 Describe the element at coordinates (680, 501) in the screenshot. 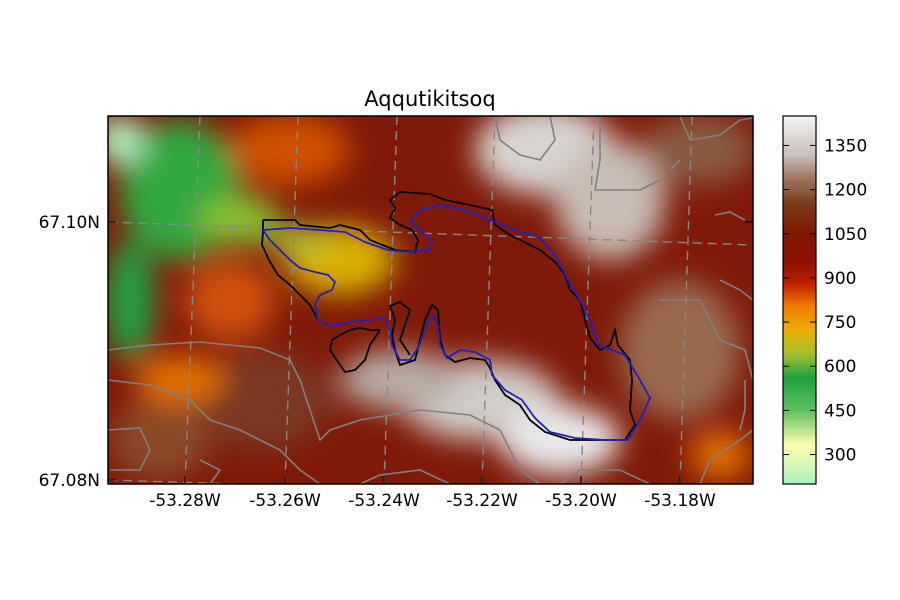

I see `lon-label: -53.18W` at that location.